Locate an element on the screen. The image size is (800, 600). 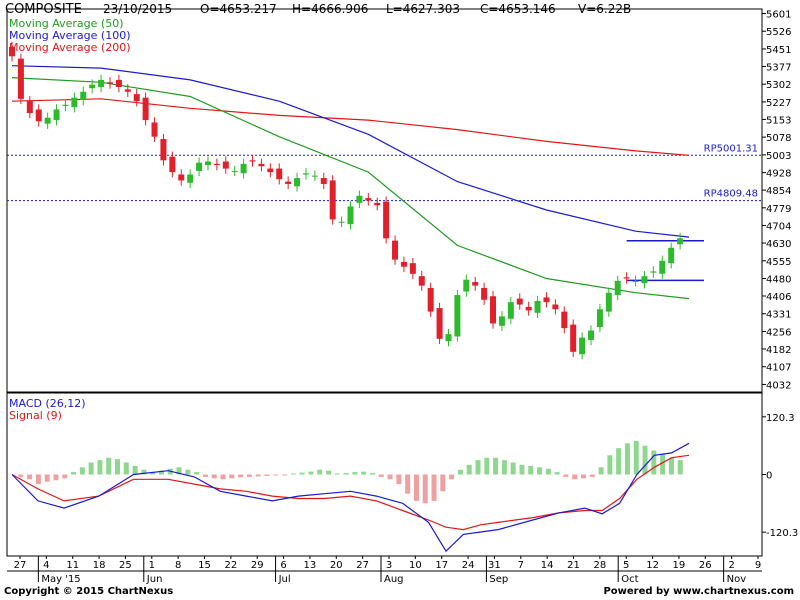
price-y-tick-label: 4032 is located at coordinates (778, 385).